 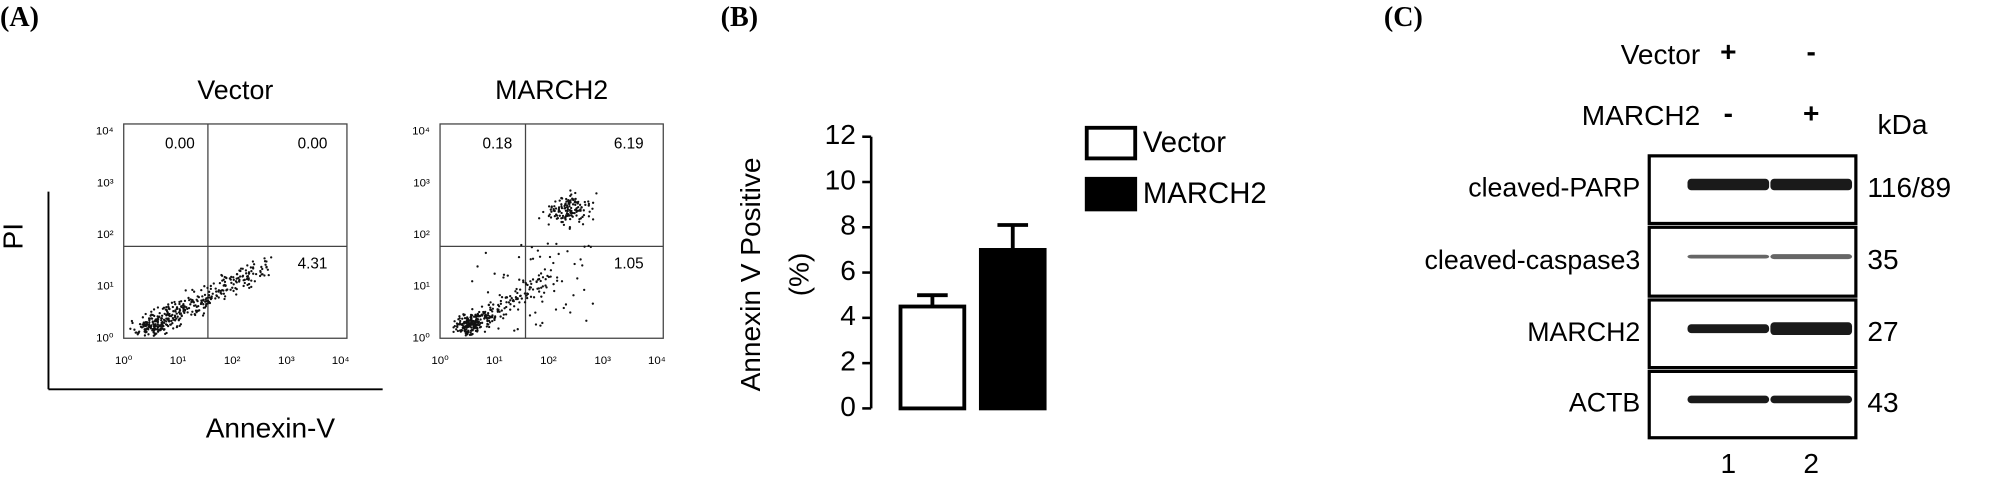 I want to click on quadrant-value: 4.31, so click(x=313, y=263).